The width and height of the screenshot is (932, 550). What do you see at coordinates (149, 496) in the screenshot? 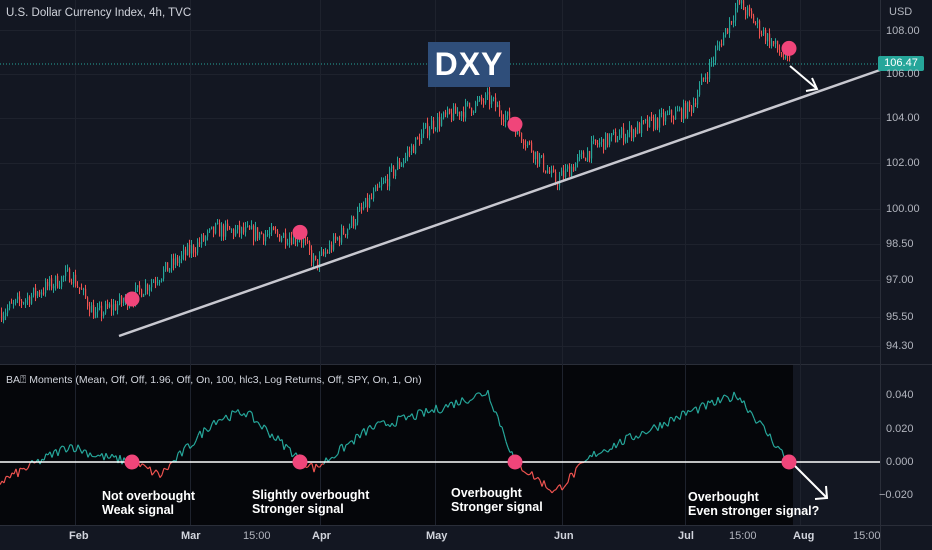
I see `annotation-1-line1: Not overbought` at bounding box center [149, 496].